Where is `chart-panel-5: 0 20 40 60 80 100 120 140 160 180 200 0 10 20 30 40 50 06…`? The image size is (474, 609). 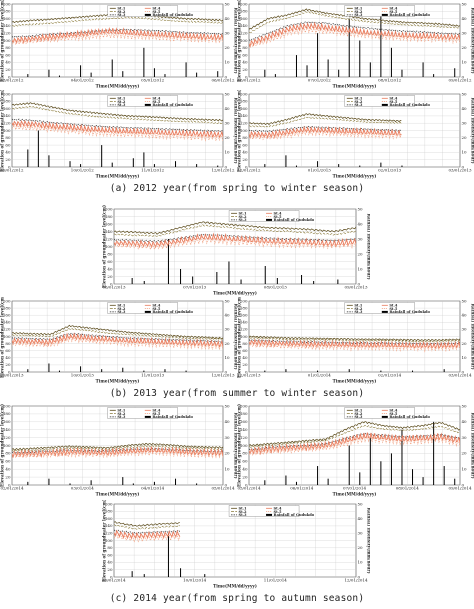
chart-panel-5: 0 20 40 60 80 100 120 140 160 180 200 0 10 20 30 40 50 06… is located at coordinates (236, 251).